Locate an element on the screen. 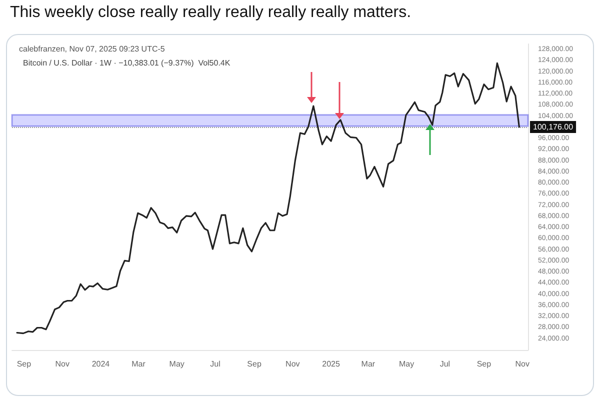 Image resolution: width=600 pixels, height=400 pixels. text: Bitcoin / U.S. Dollar · 1W · −10,383.01 (−9.37%) Vol50.4K is located at coordinates (127, 63).